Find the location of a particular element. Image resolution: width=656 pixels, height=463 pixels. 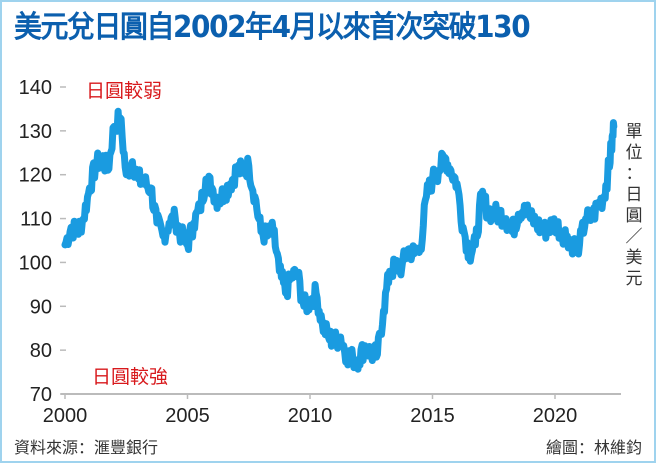

unit-label-char: 美 is located at coordinates (634, 258).